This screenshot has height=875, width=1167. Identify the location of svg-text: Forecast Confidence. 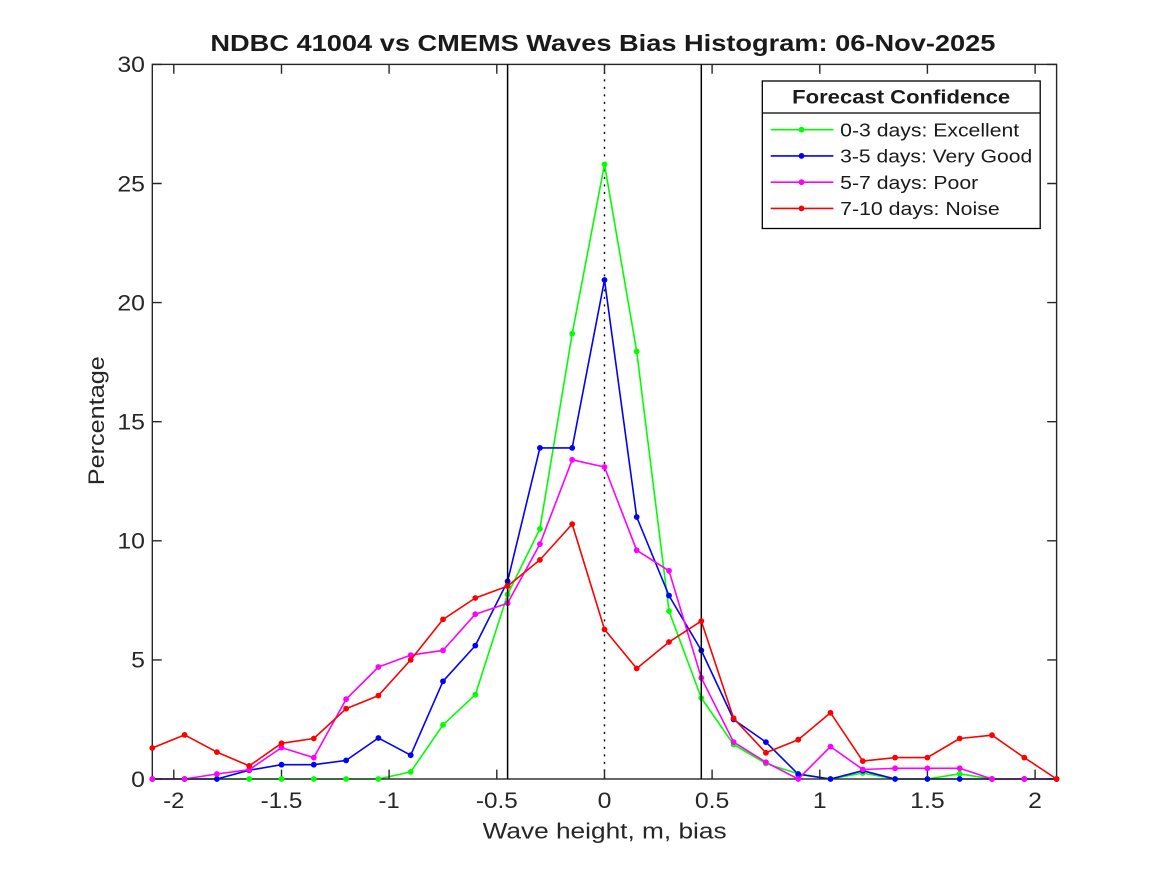
(901, 98).